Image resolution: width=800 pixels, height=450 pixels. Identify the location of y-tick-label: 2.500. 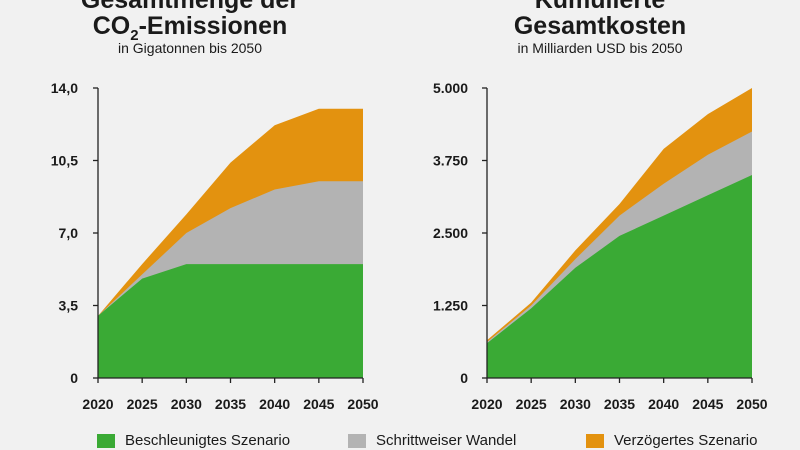
(450, 233).